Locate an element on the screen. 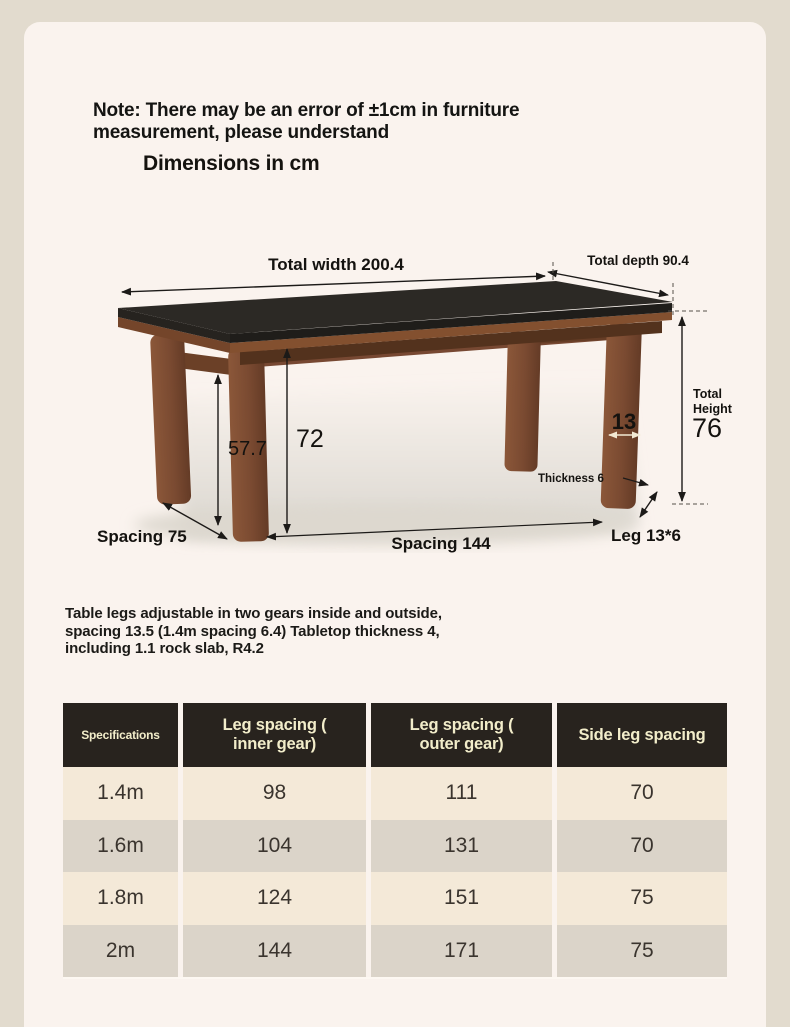 The width and height of the screenshot is (790, 1027). table-cell: 151 is located at coordinates (459, 898).